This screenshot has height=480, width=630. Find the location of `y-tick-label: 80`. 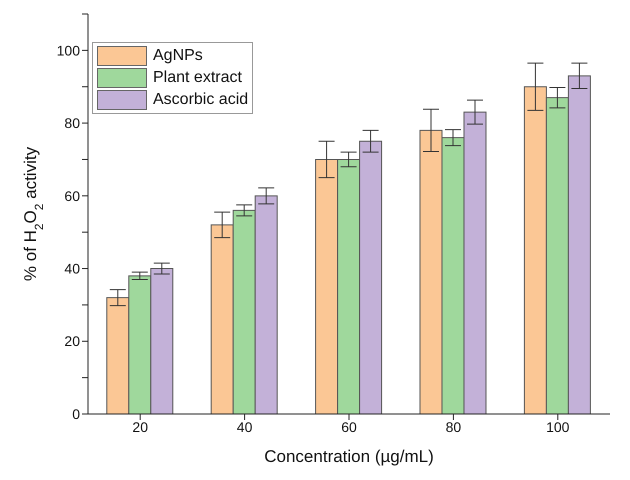

y-tick-label: 80 is located at coordinates (72, 123).